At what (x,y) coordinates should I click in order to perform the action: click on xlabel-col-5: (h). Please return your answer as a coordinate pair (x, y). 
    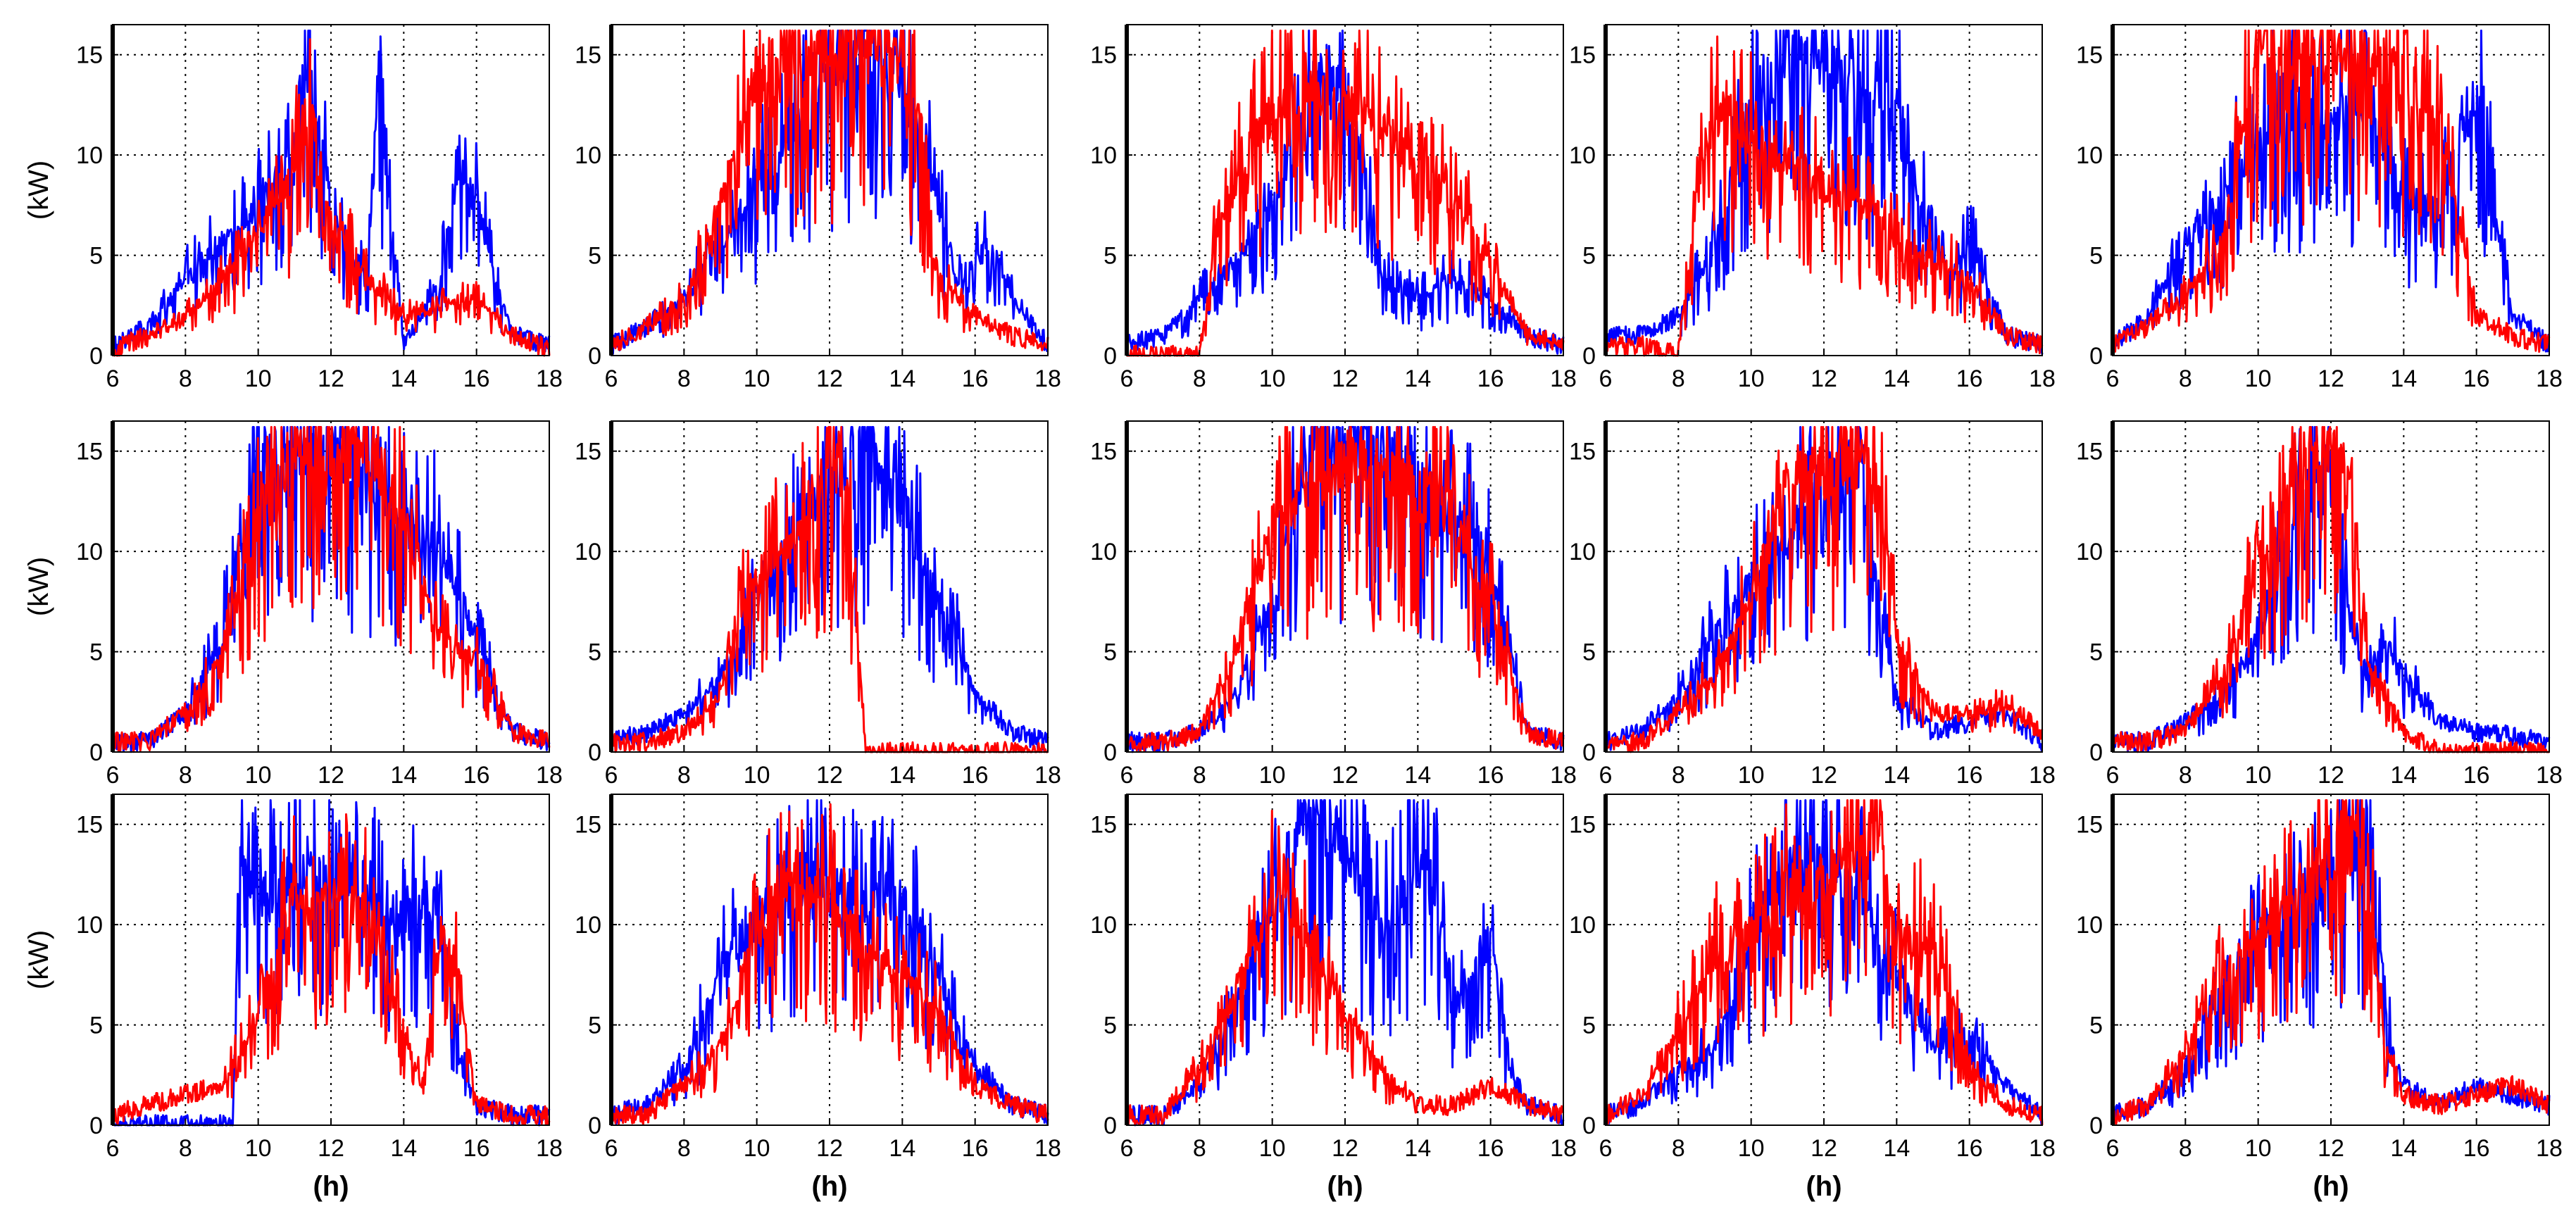
    Looking at the image, I should click on (2331, 1187).